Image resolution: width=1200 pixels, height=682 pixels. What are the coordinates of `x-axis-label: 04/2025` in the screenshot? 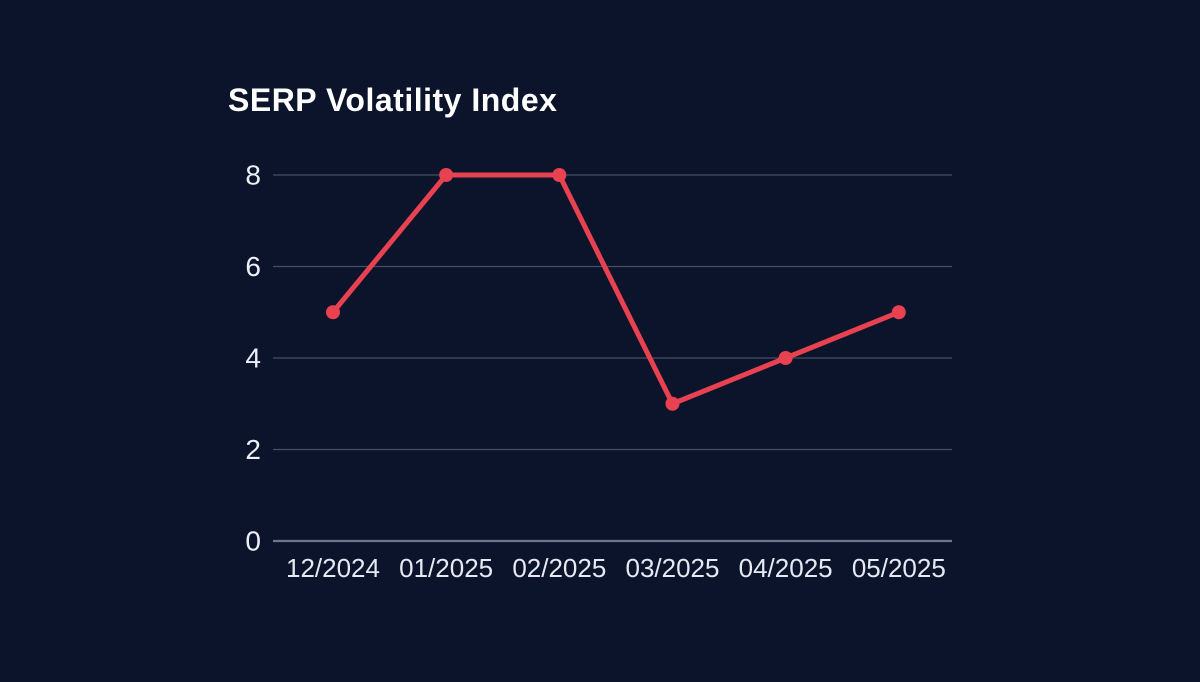 It's located at (786, 568).